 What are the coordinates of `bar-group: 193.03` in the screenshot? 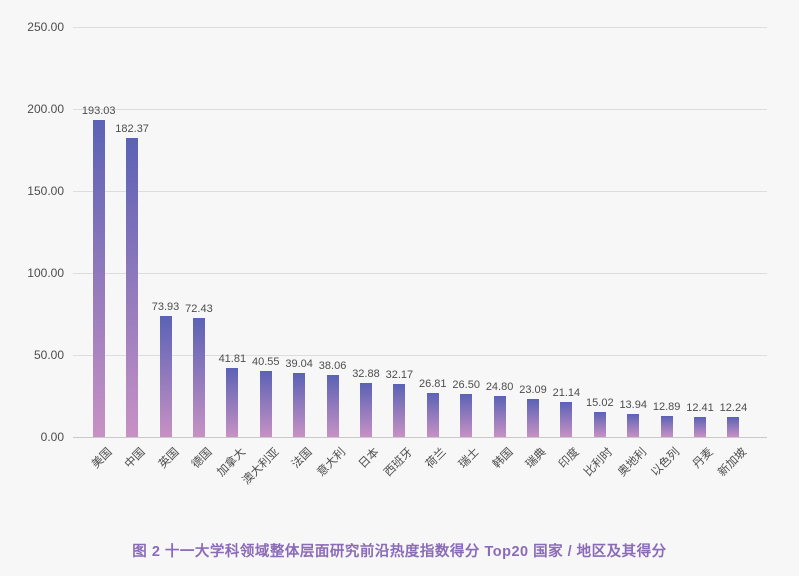 It's located at (98, 232).